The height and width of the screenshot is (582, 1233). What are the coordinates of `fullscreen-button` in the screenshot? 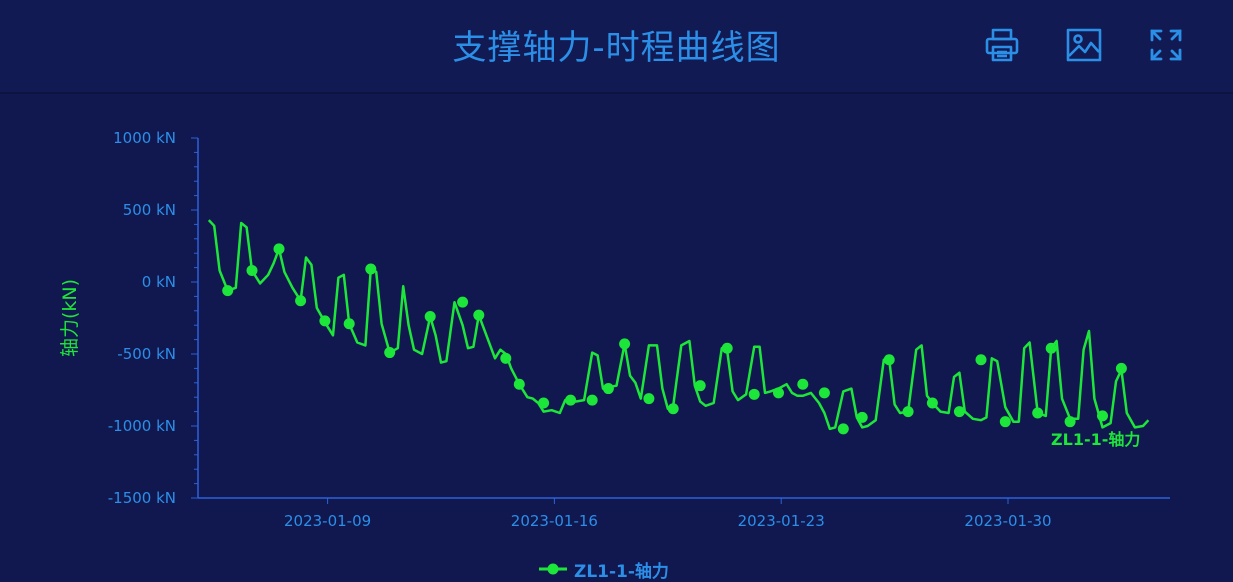 It's located at (1166, 45).